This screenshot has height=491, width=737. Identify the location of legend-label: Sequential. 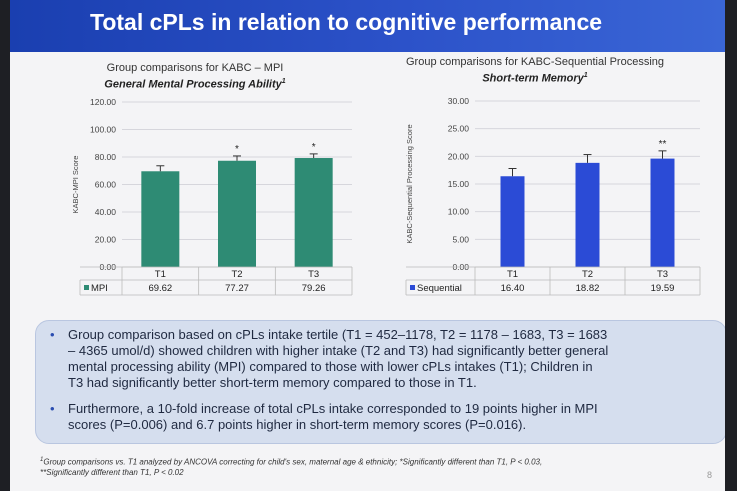
(439, 288).